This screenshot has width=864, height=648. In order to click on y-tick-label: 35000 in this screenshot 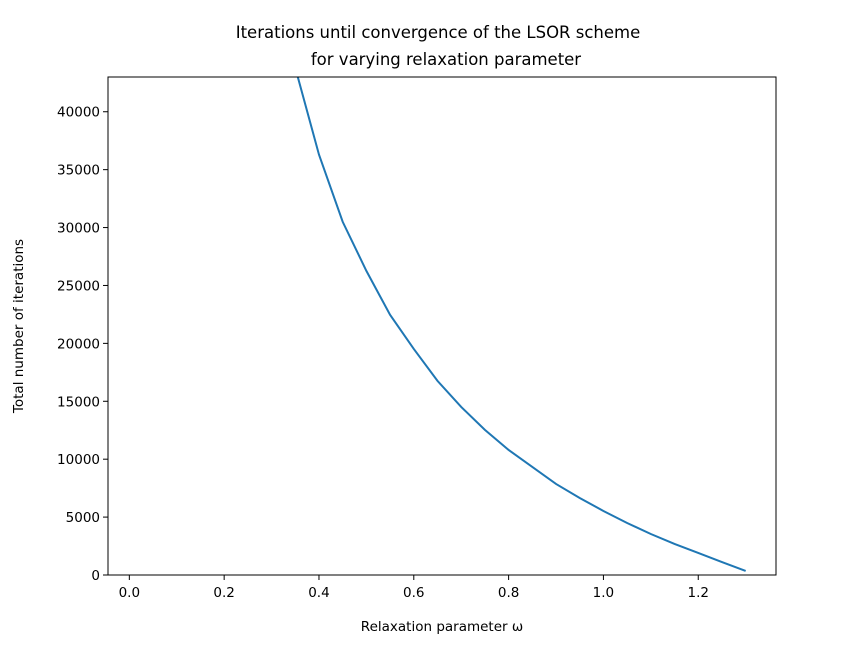, I will do `click(78, 171)`.